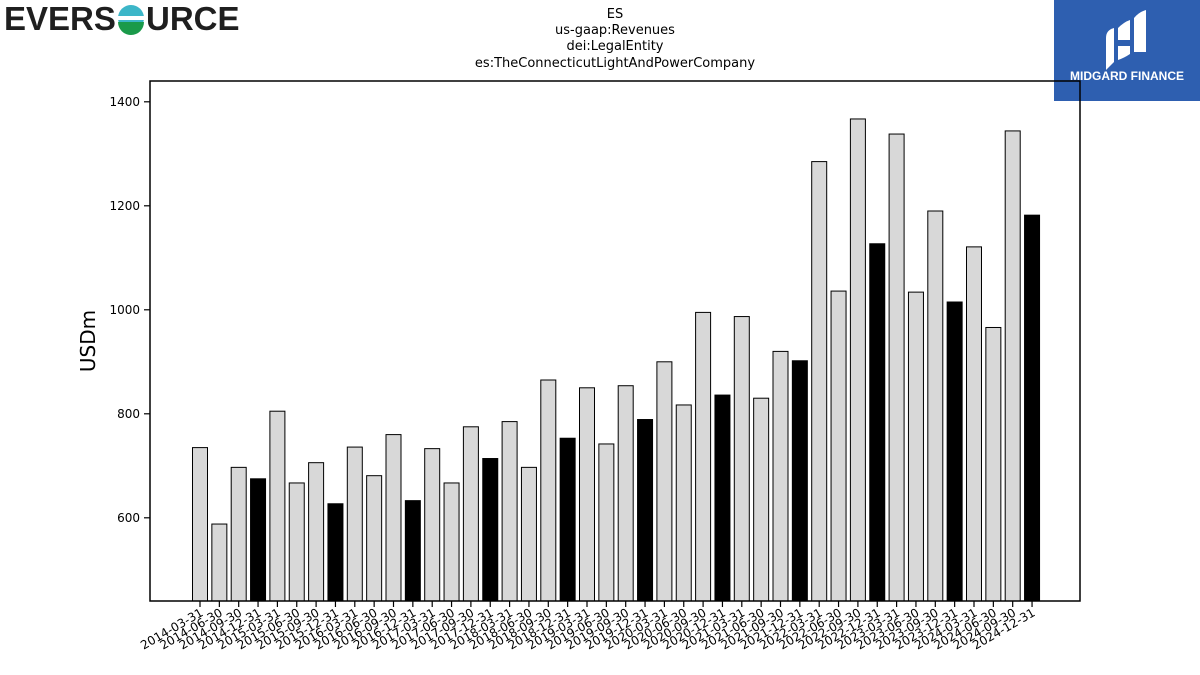 The height and width of the screenshot is (675, 1200). I want to click on y-axis-label: USDm, so click(88, 341).